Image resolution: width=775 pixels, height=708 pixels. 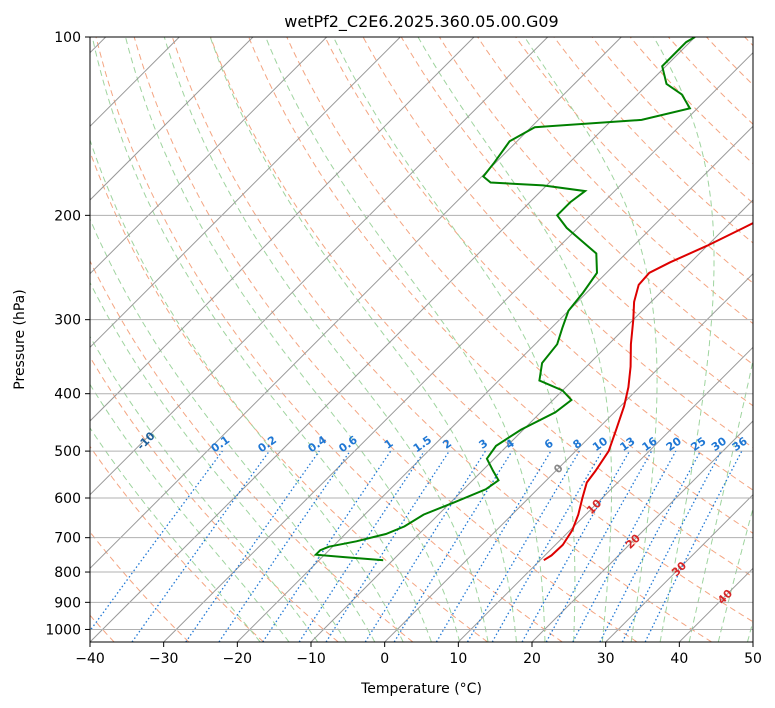 I want to click on mixing-ratio-label: 2, so click(x=447, y=444).